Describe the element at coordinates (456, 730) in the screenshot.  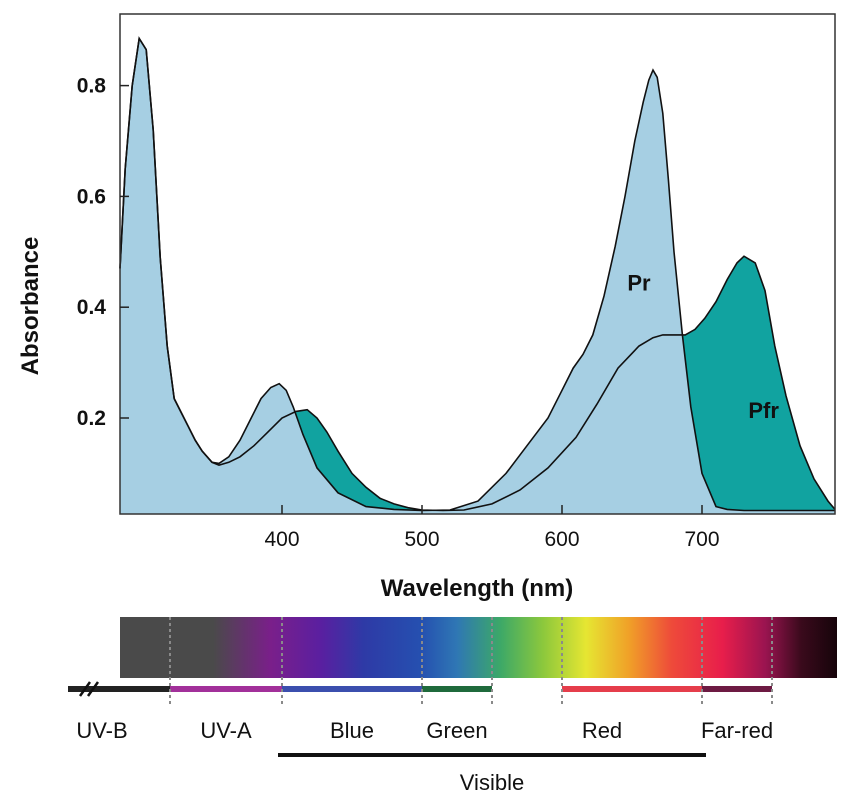
I see `region-label-green: Green` at that location.